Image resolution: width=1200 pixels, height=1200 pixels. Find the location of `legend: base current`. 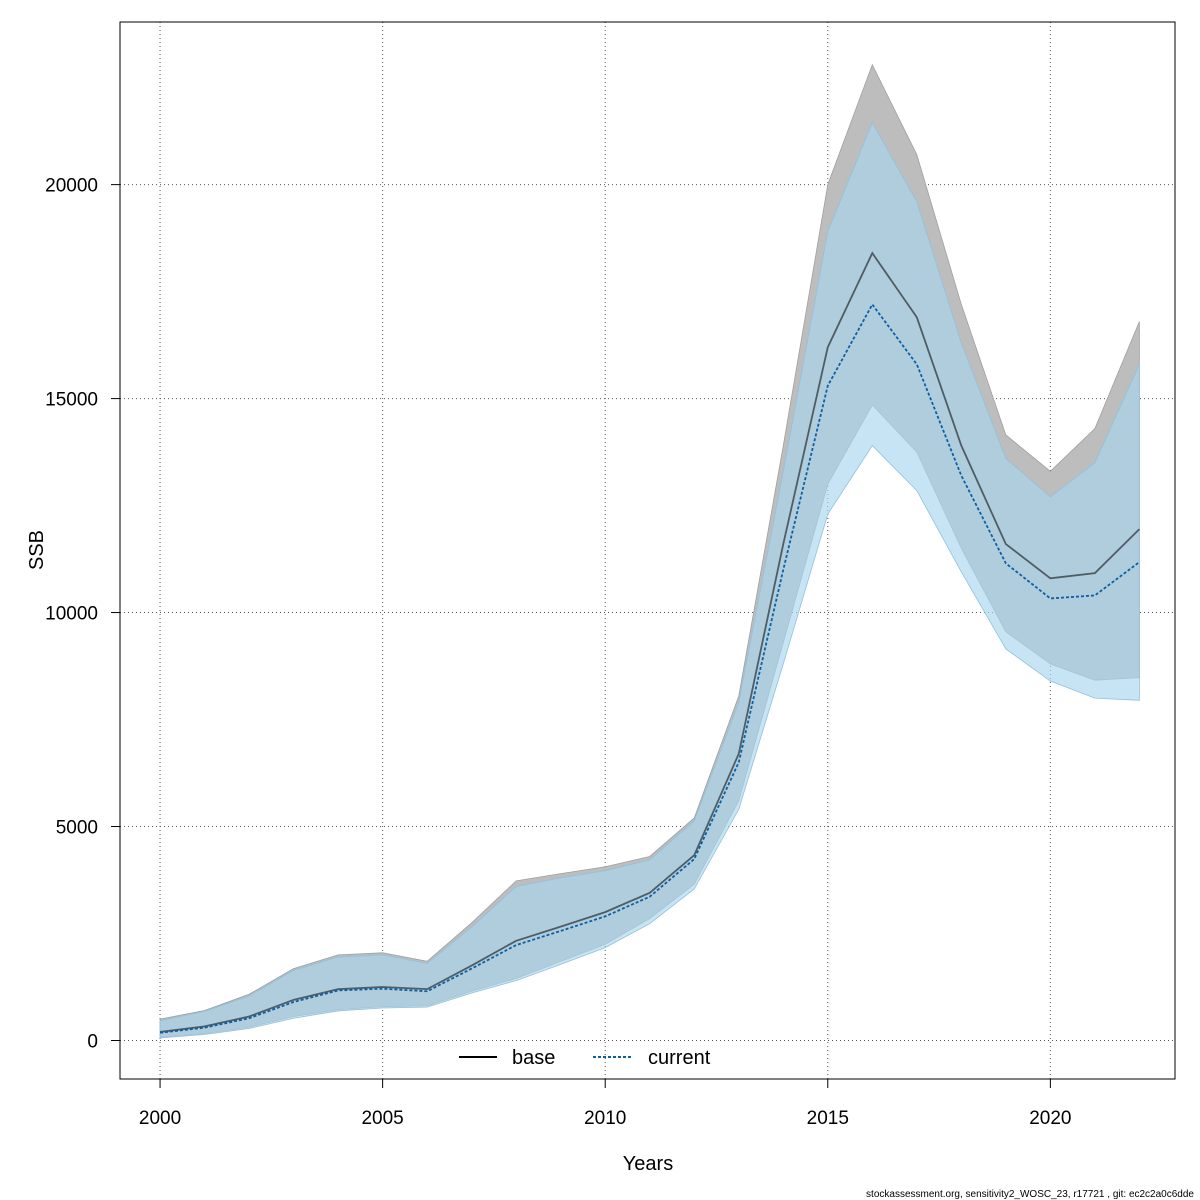

legend: base current is located at coordinates (585, 1058).